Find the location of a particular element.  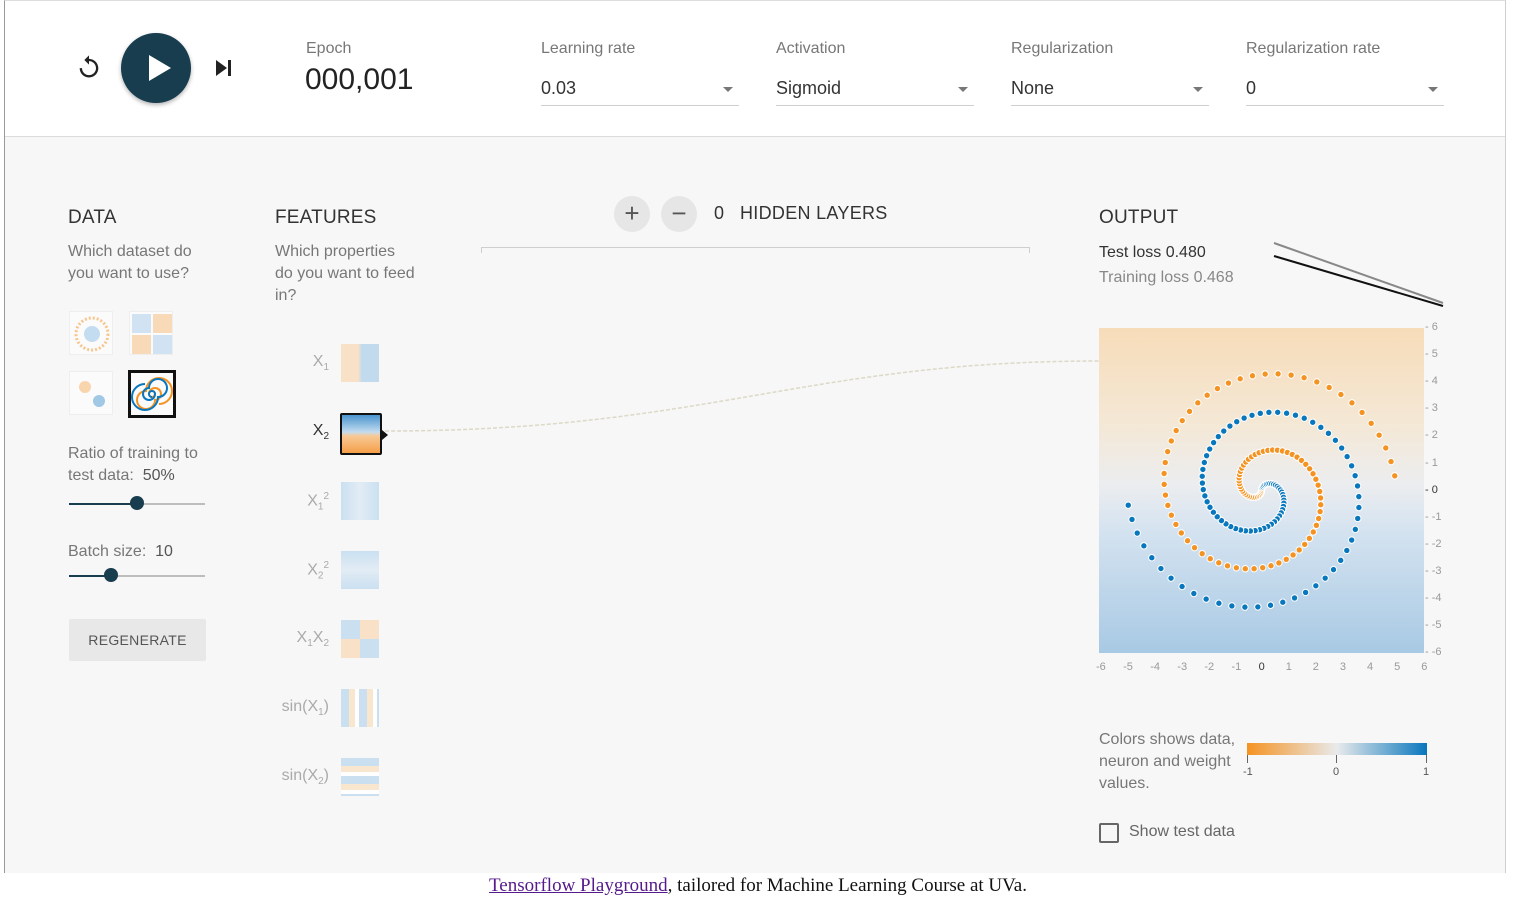

step-forward-icon is located at coordinates (224, 68).